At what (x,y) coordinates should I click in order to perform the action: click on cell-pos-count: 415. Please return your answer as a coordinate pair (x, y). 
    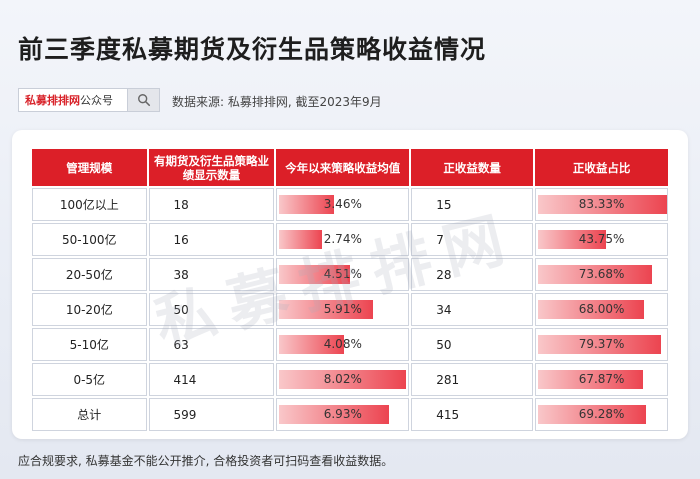
    Looking at the image, I should click on (472, 414).